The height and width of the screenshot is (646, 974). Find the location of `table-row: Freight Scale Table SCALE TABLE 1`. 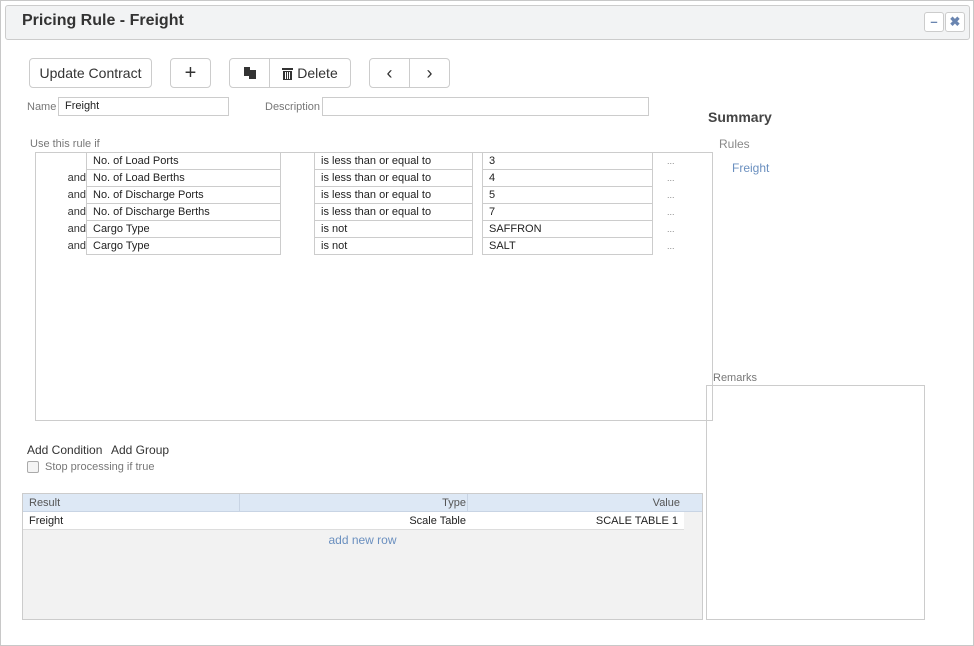

table-row: Freight Scale Table SCALE TABLE 1 is located at coordinates (353, 521).